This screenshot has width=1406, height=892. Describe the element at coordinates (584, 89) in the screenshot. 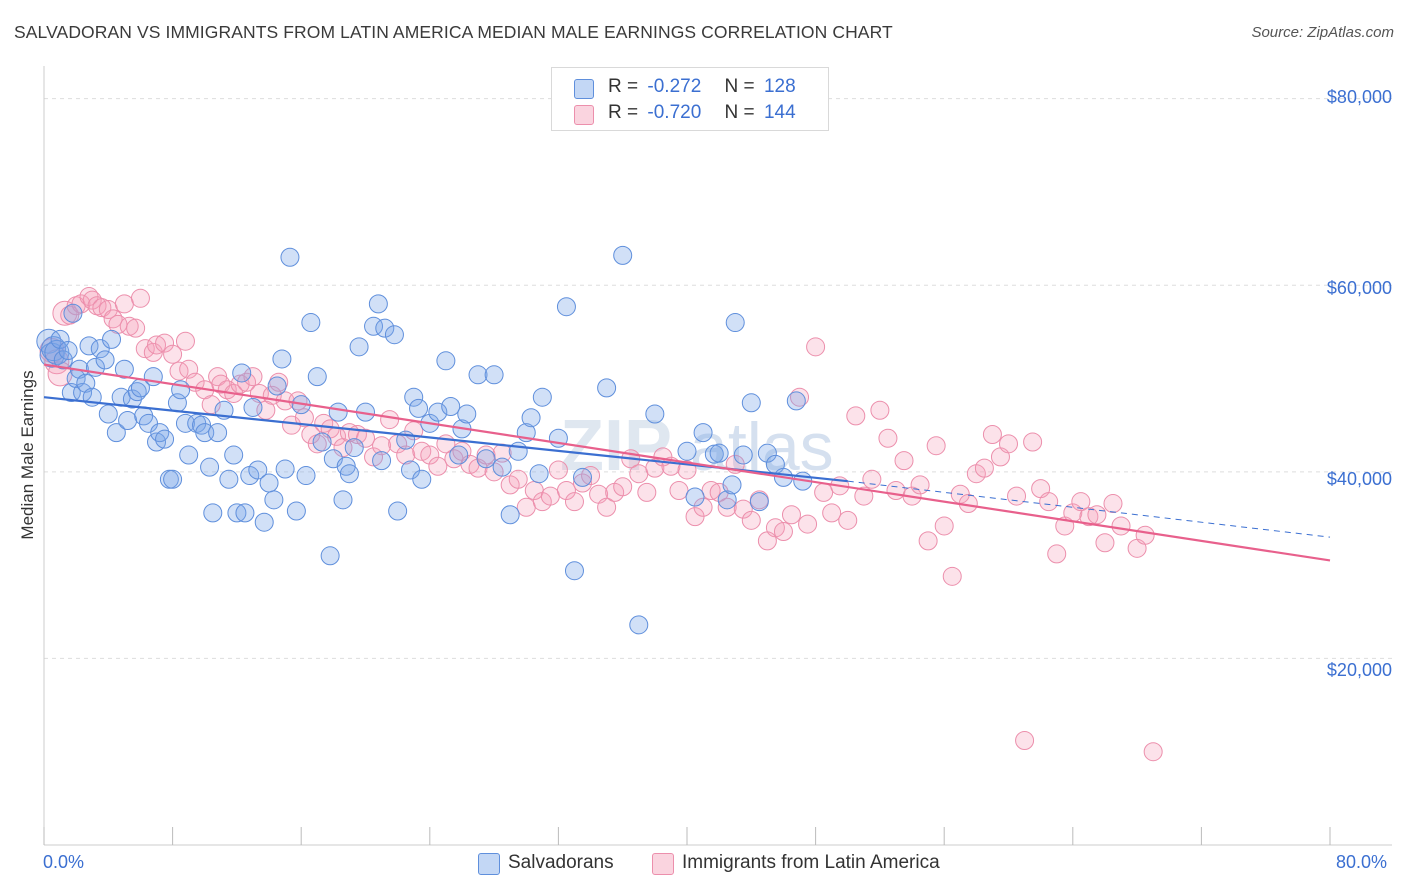

I see `legend-swatch-blue` at that location.